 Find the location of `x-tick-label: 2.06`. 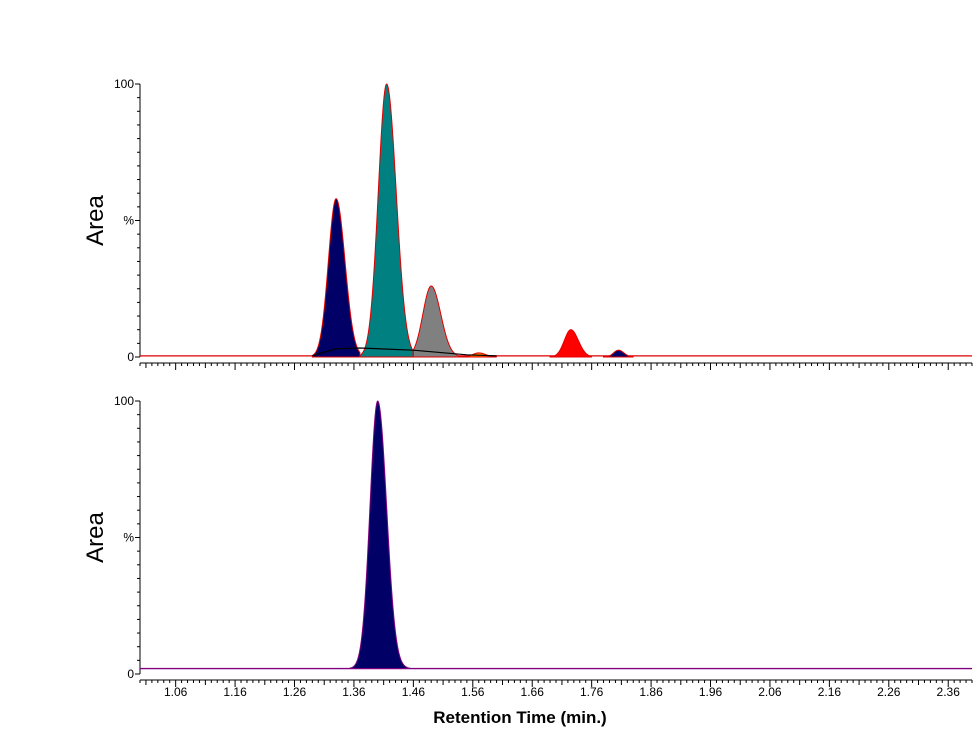

x-tick-label: 2.06 is located at coordinates (770, 692).